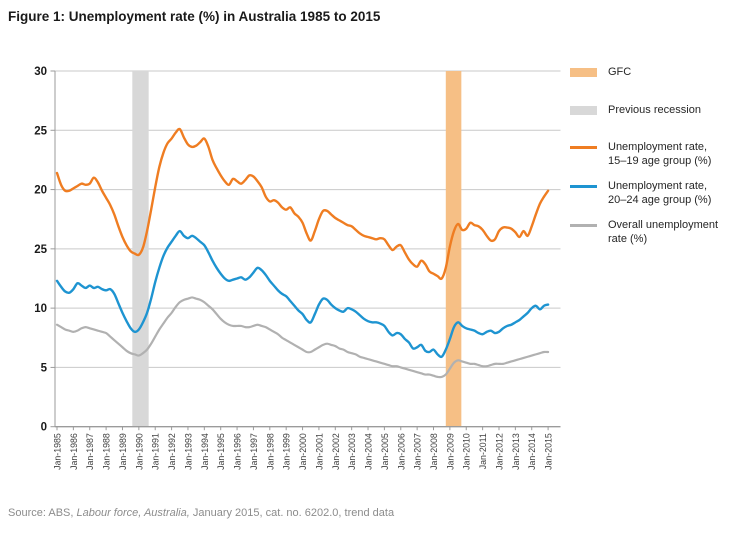  I want to click on legend-label: Previous recession, so click(654, 111).